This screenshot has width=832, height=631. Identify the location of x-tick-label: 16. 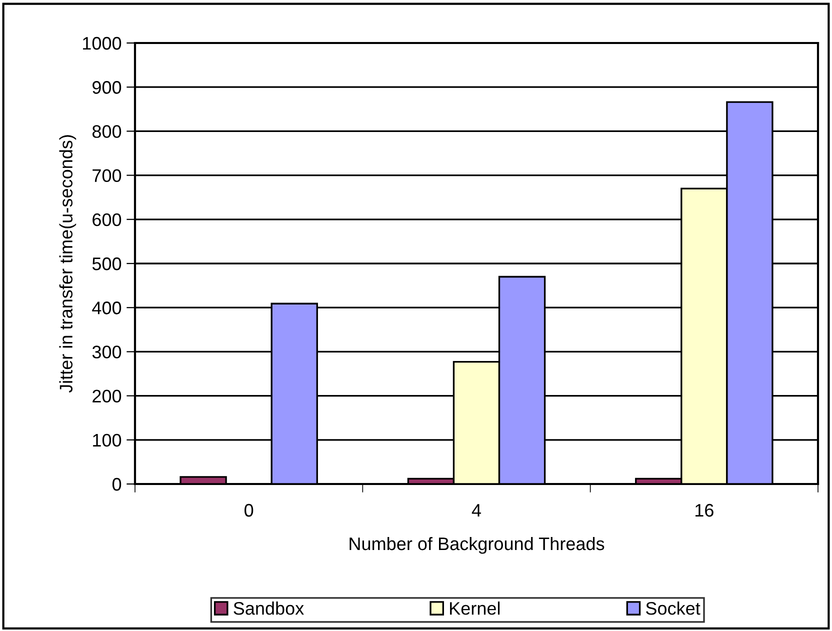
(705, 510).